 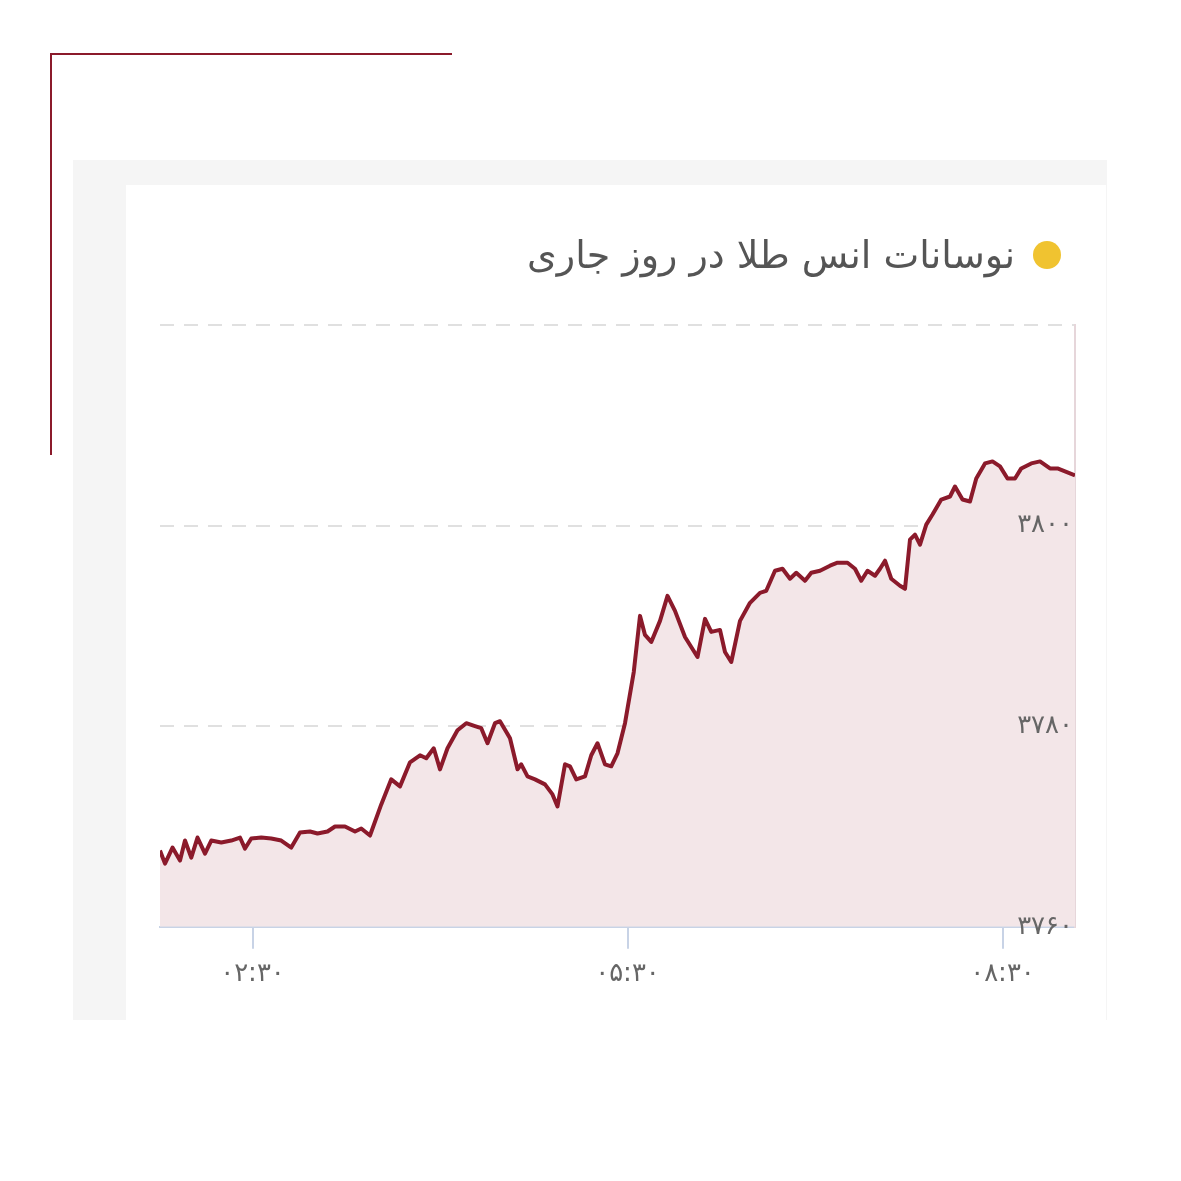 I want to click on y-tick-label: ۳۷۸۰, so click(x=1045, y=723).